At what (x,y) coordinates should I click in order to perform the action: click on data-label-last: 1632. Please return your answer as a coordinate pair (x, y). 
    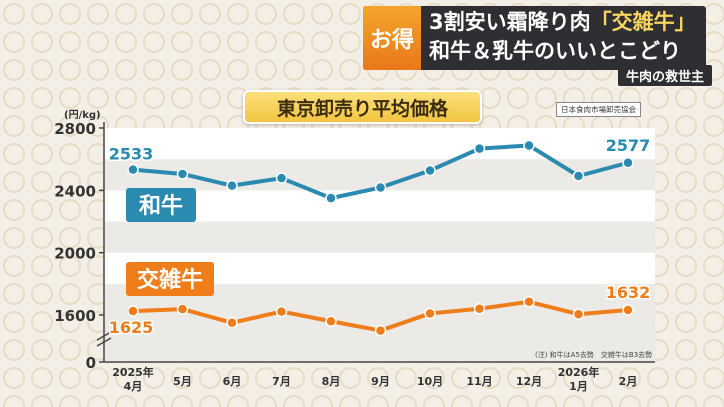
    Looking at the image, I should click on (628, 292).